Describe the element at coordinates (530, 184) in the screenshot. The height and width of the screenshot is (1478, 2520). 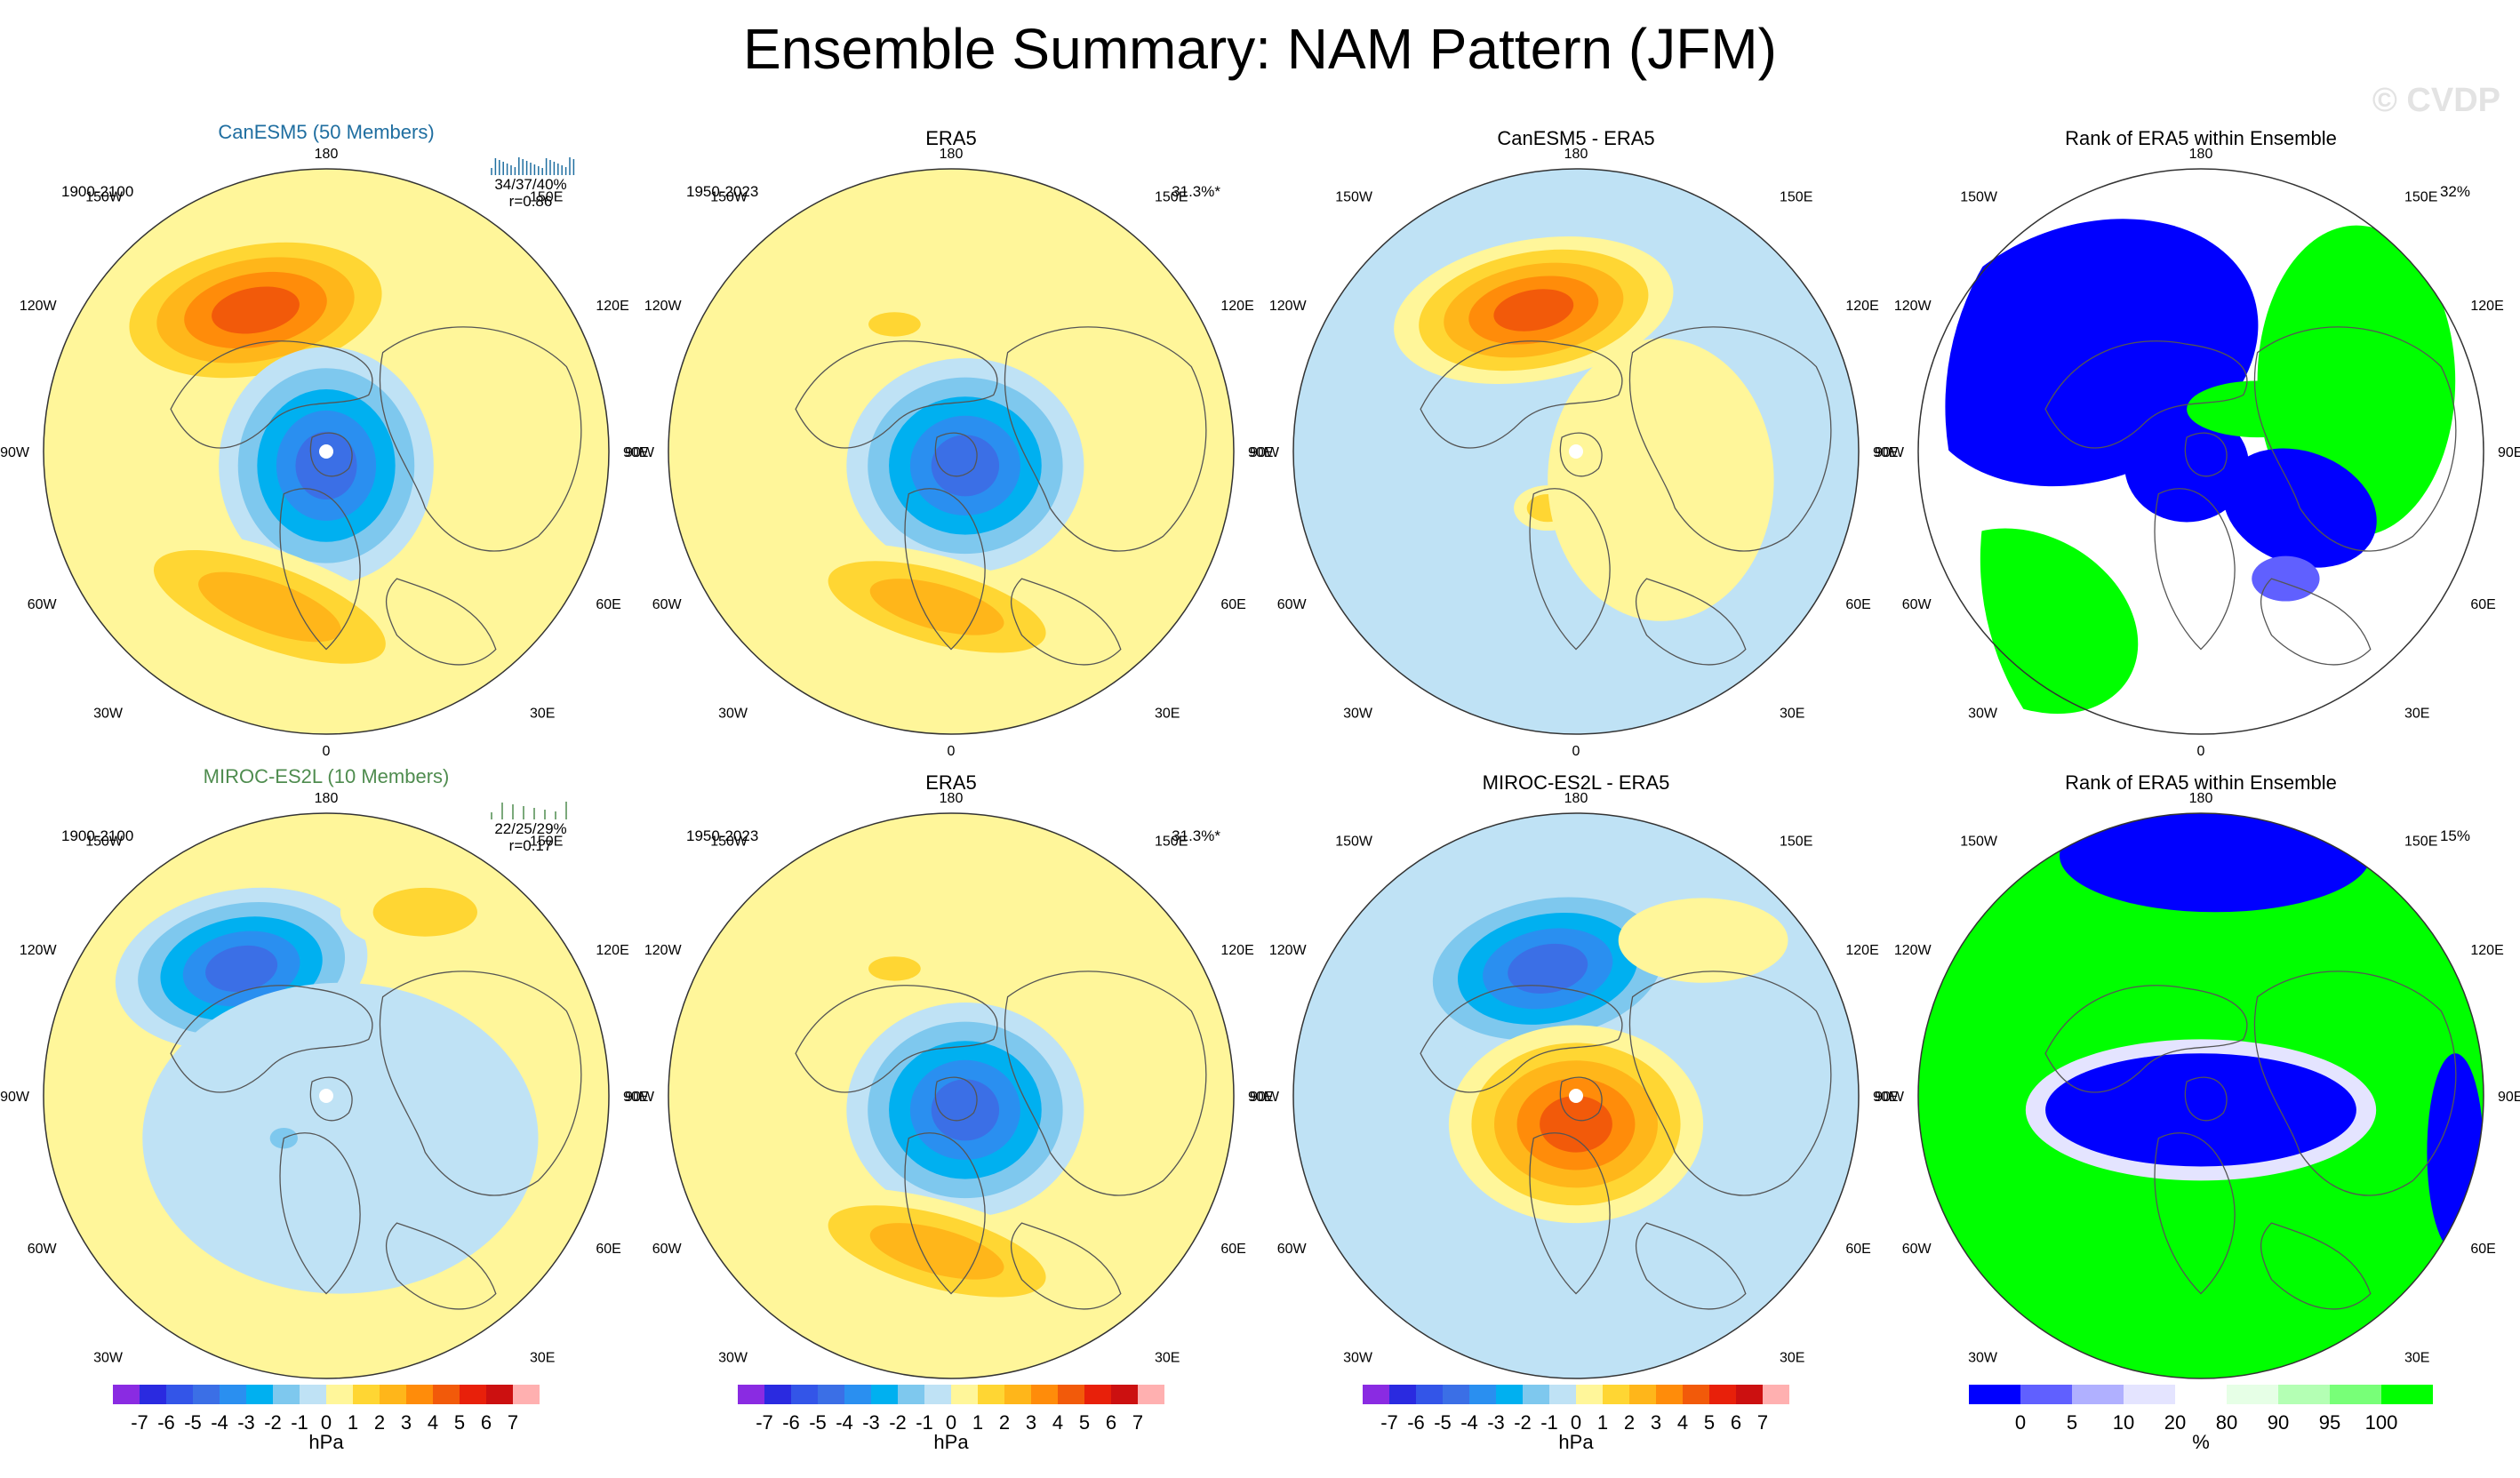
I see `ensemble-stats: 34/37/40%` at that location.